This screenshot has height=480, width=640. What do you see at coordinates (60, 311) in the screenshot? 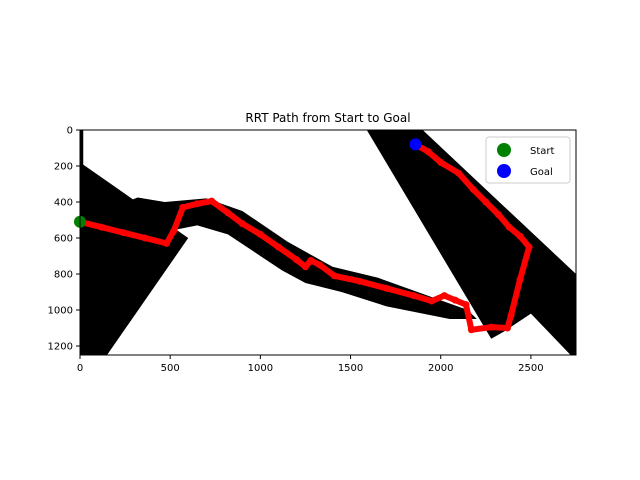
I see `y-tick-label: 1000` at bounding box center [60, 311].